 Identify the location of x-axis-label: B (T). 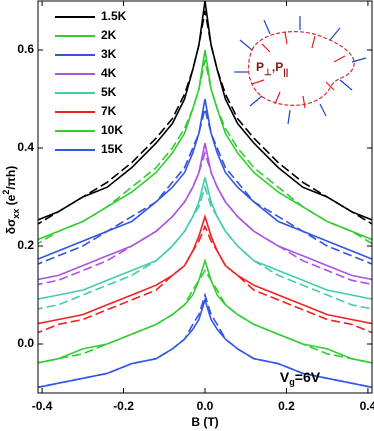
(204, 422).